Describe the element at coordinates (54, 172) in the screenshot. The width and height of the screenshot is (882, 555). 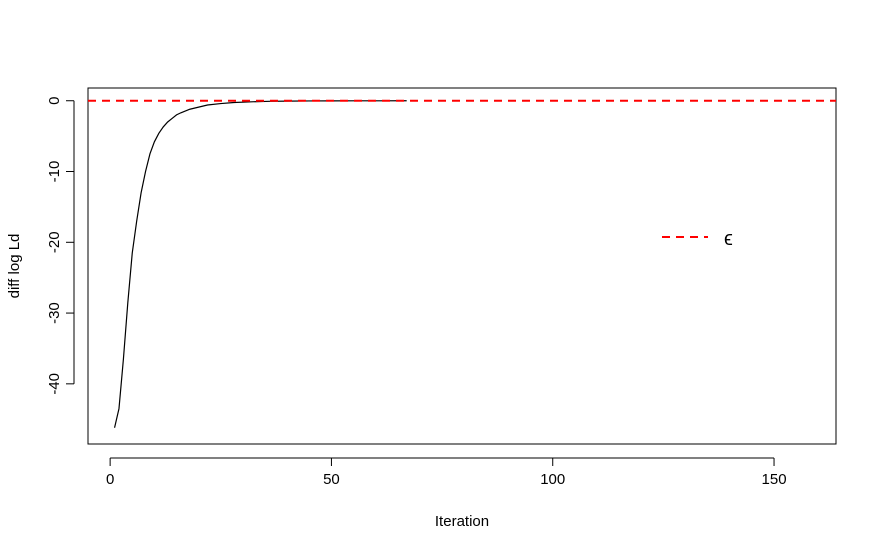
I see `y-tick-label: -10` at that location.